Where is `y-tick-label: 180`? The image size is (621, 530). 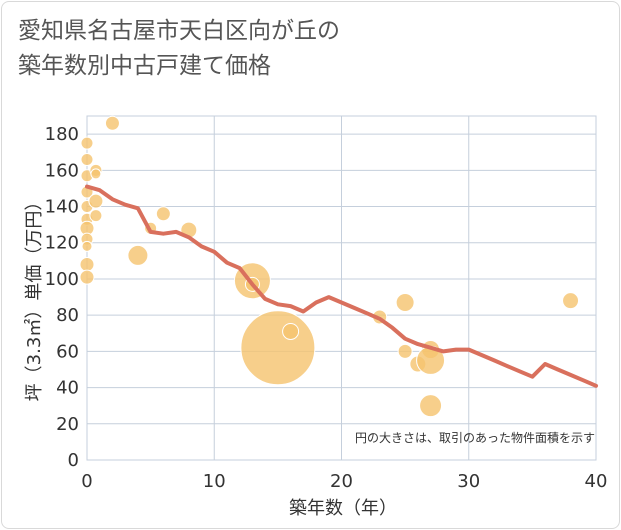
y-tick-label: 180 is located at coordinates (62, 134).